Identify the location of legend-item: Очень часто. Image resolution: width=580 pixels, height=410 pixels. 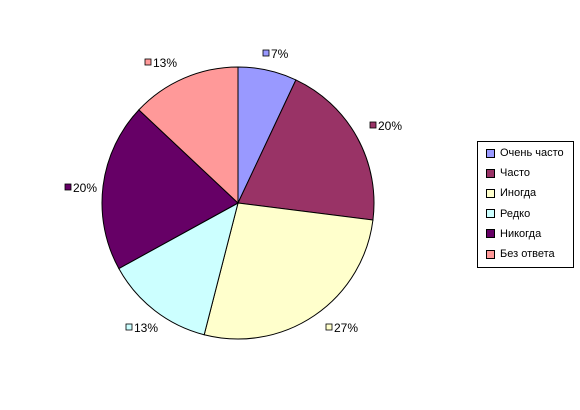
(525, 153).